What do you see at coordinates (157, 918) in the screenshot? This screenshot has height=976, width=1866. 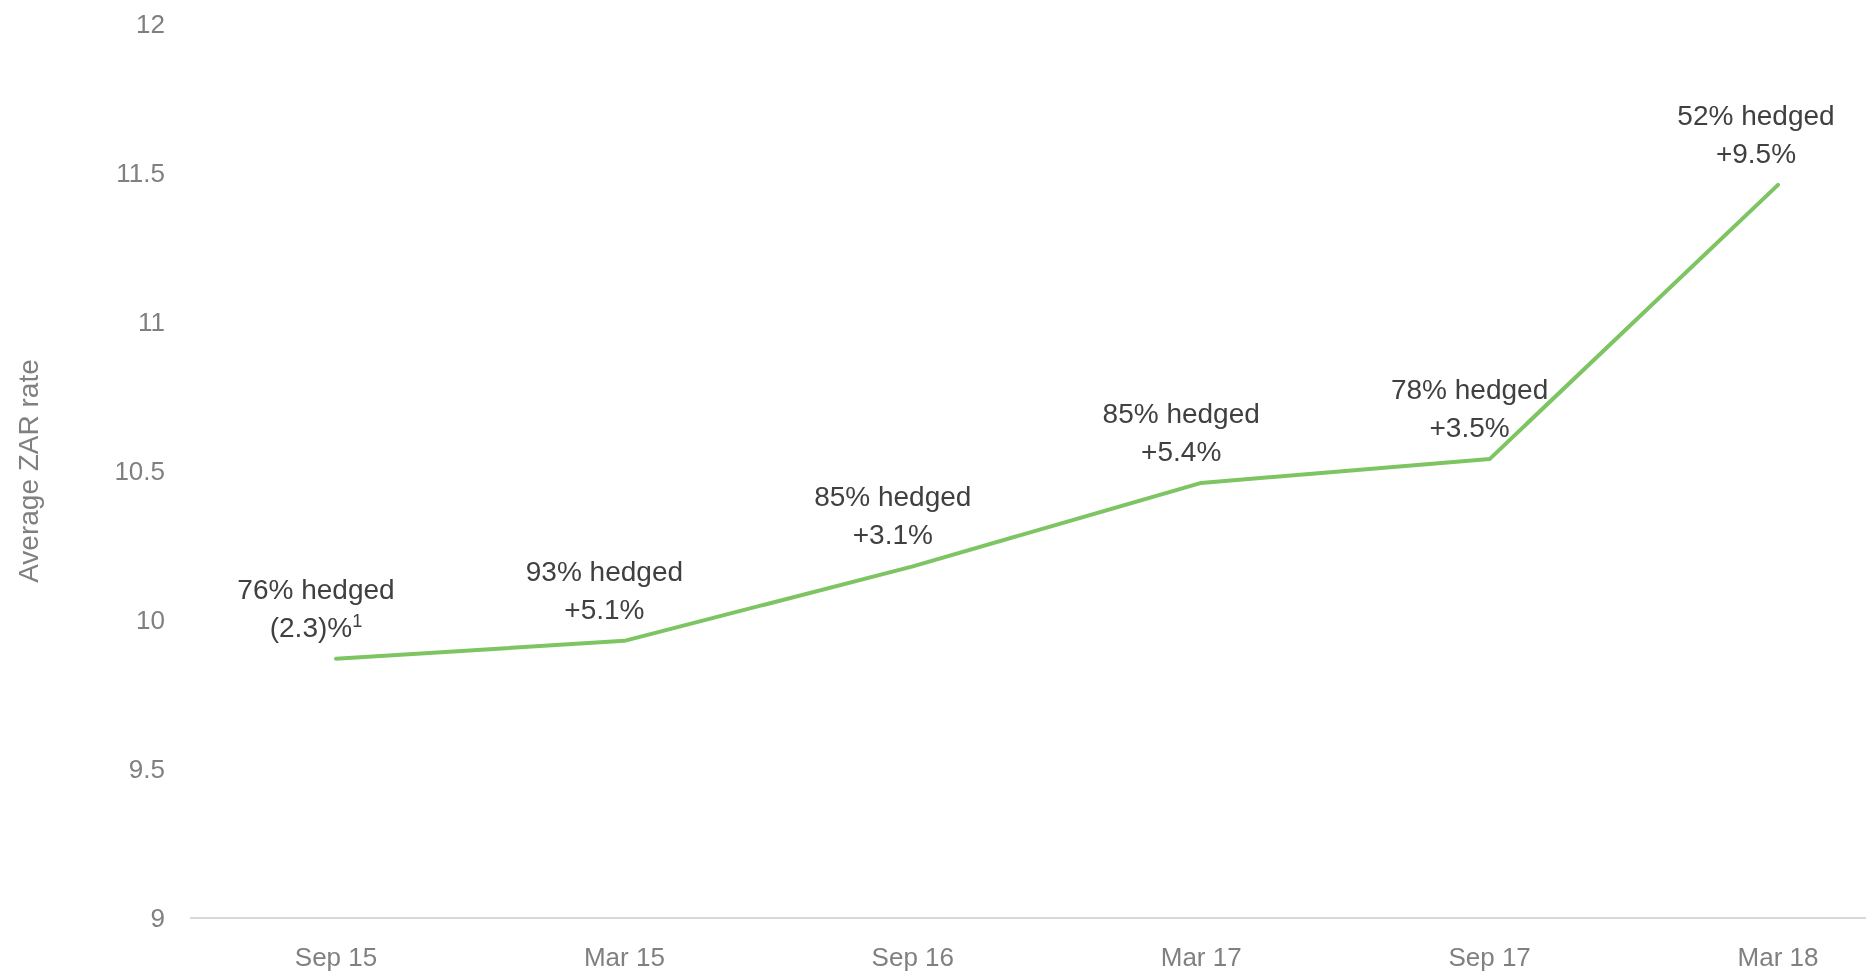 I see `y-tick-label: 9` at bounding box center [157, 918].